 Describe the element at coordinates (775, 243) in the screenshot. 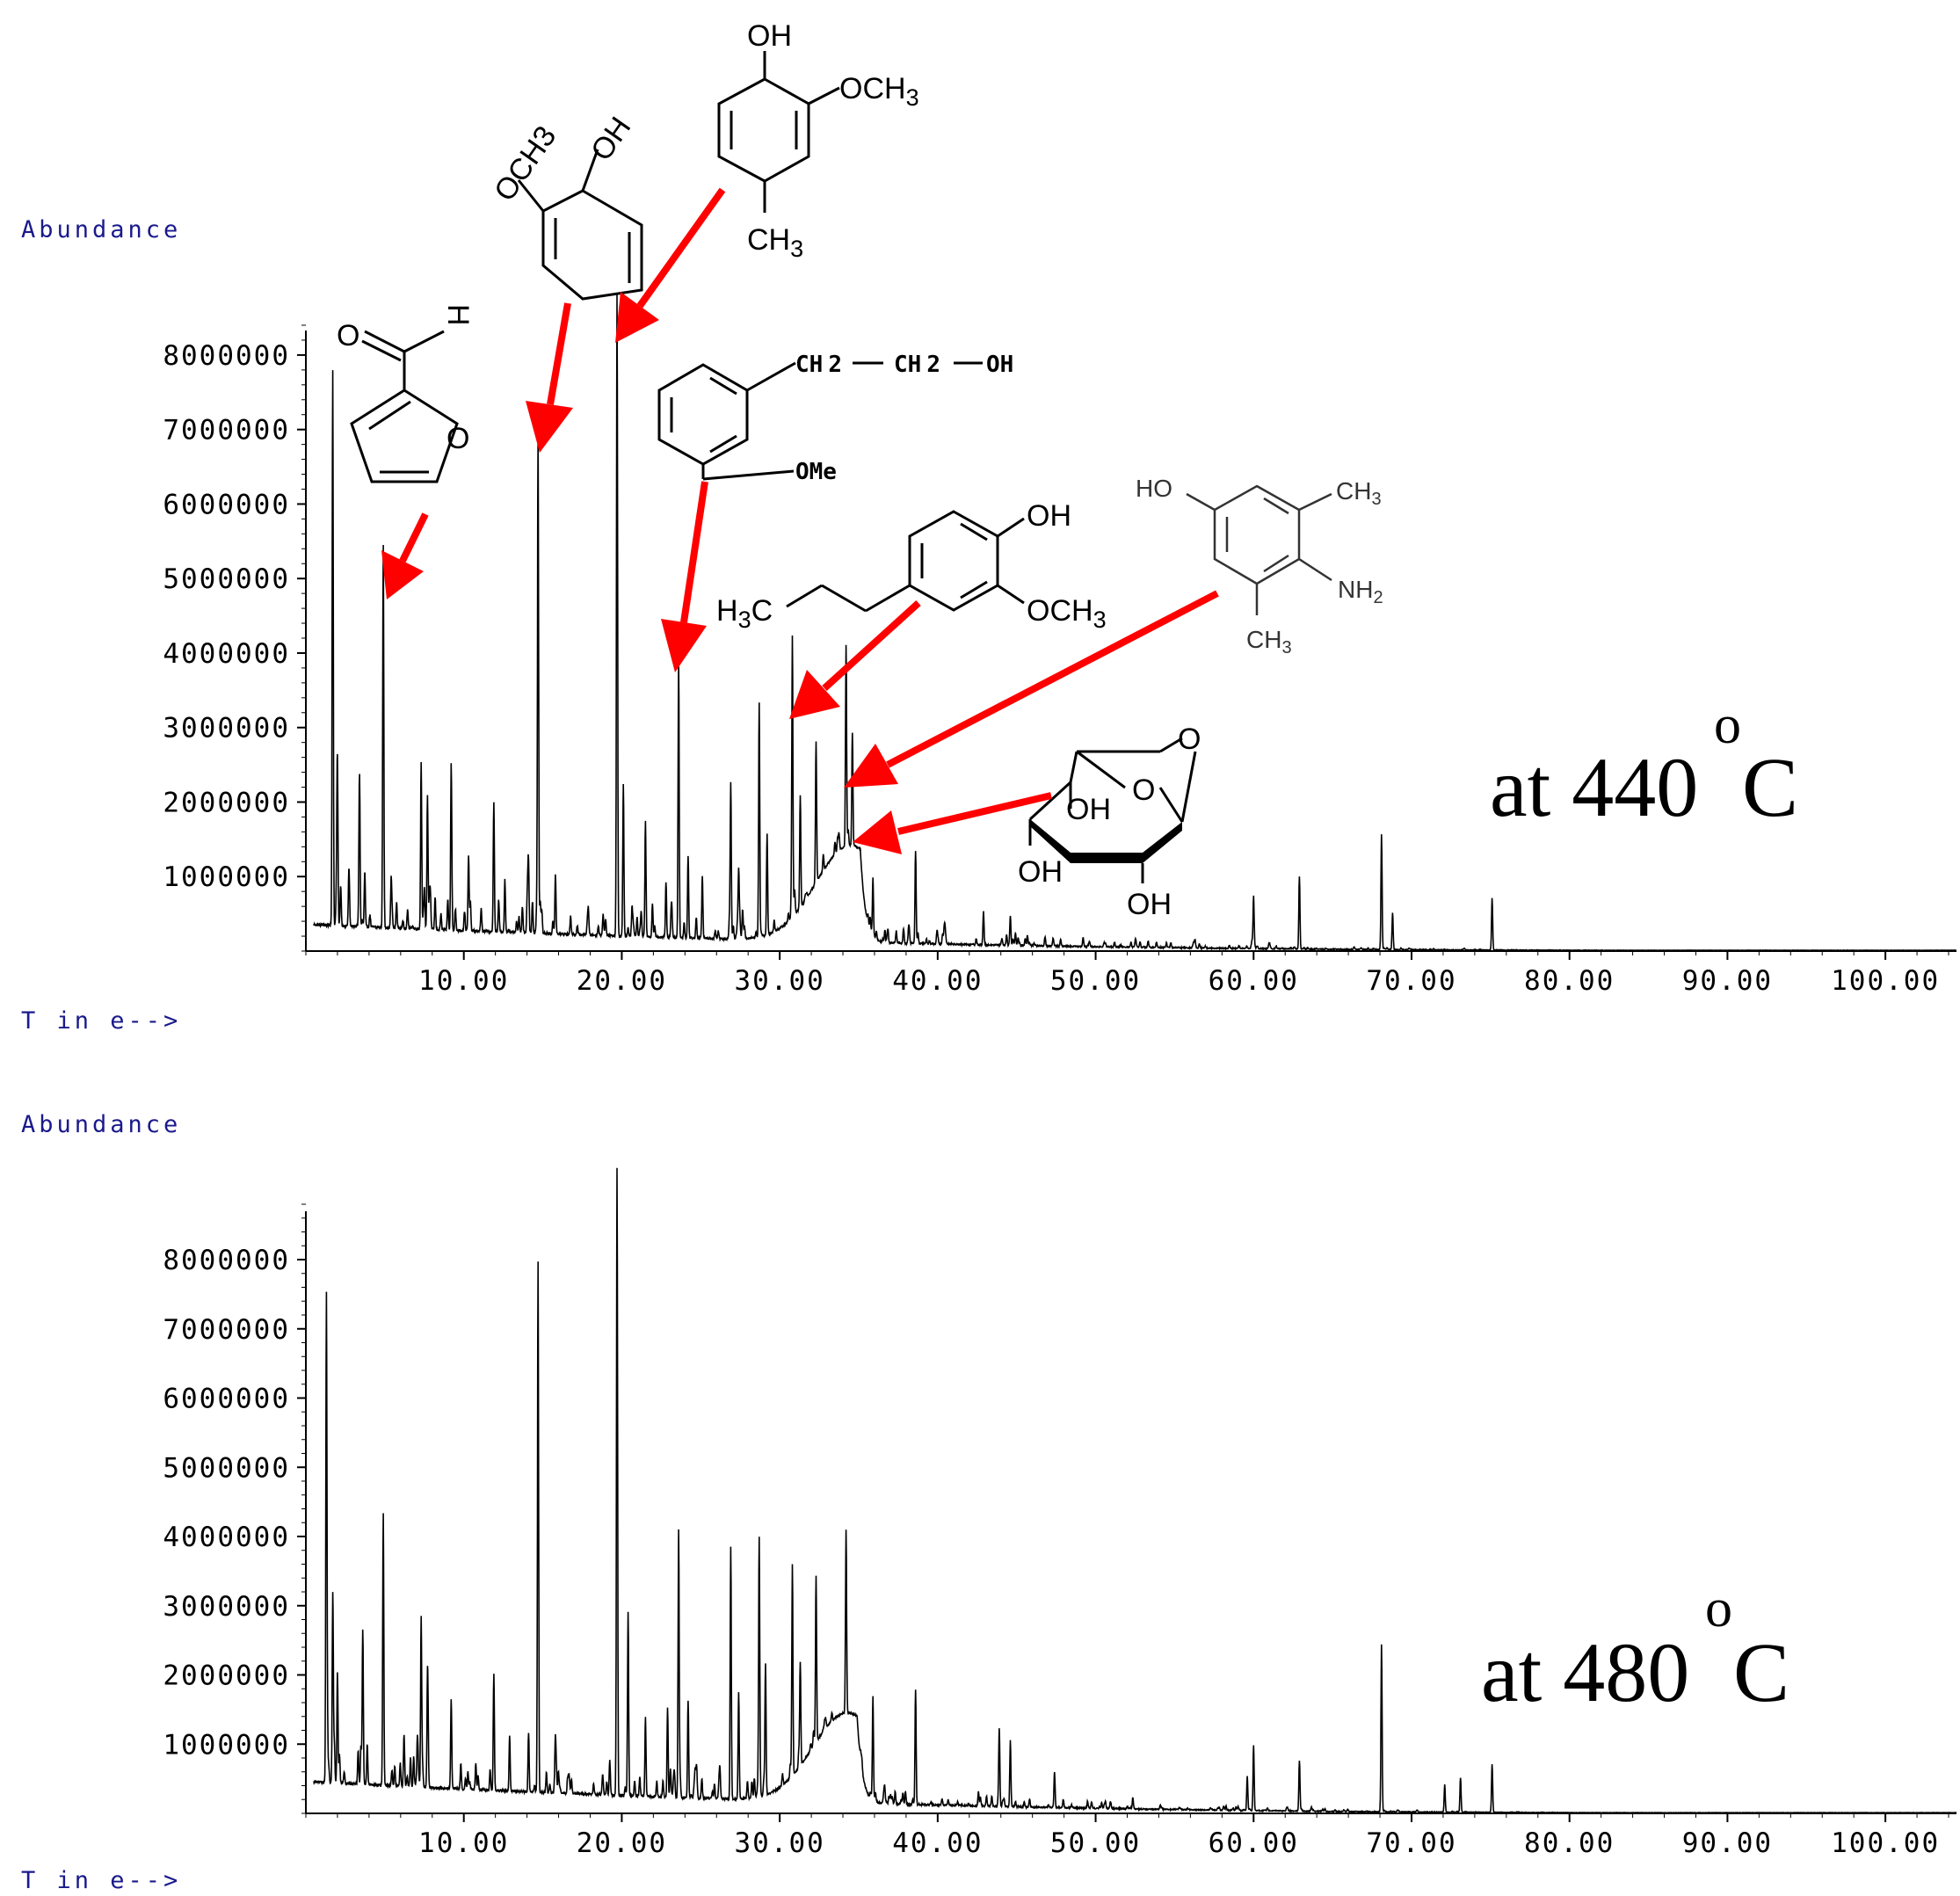

I see `methyl-label: CH3` at that location.